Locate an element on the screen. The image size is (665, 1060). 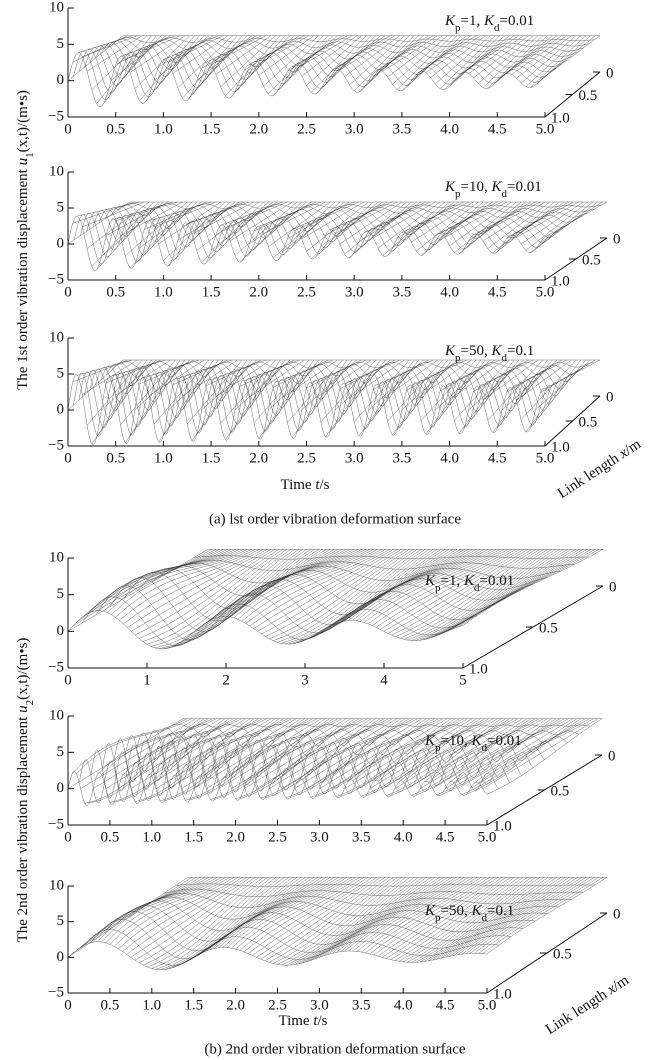
text-part: Time is located at coordinates (295, 1021).